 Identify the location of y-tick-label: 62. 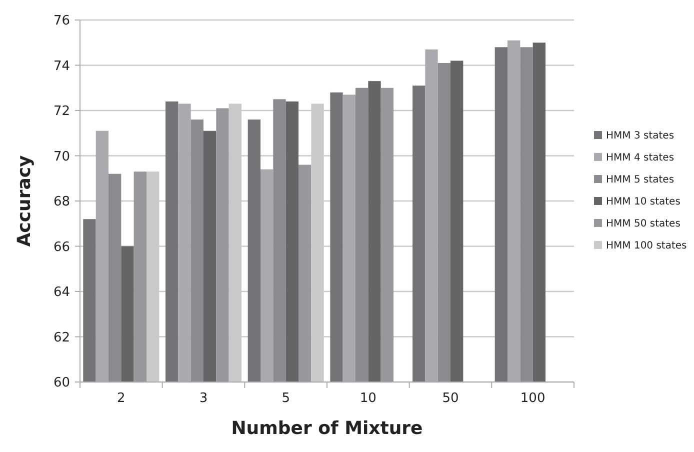
(61, 338).